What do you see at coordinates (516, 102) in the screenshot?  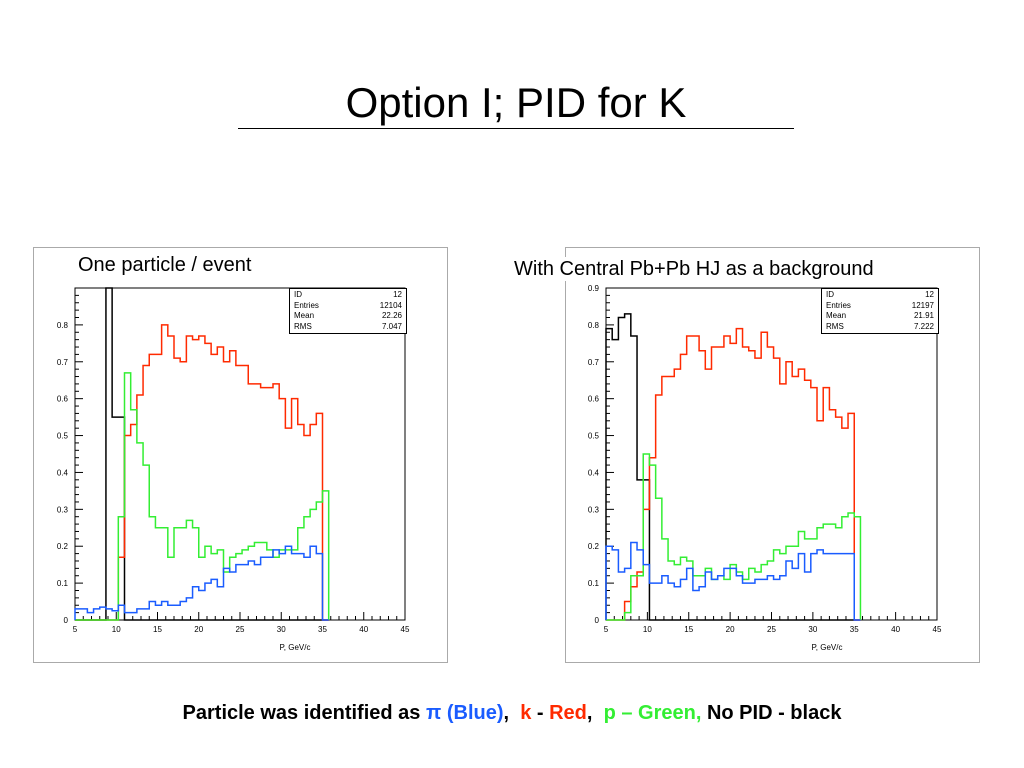 I see `slide-title: Option I; PID for K` at bounding box center [516, 102].